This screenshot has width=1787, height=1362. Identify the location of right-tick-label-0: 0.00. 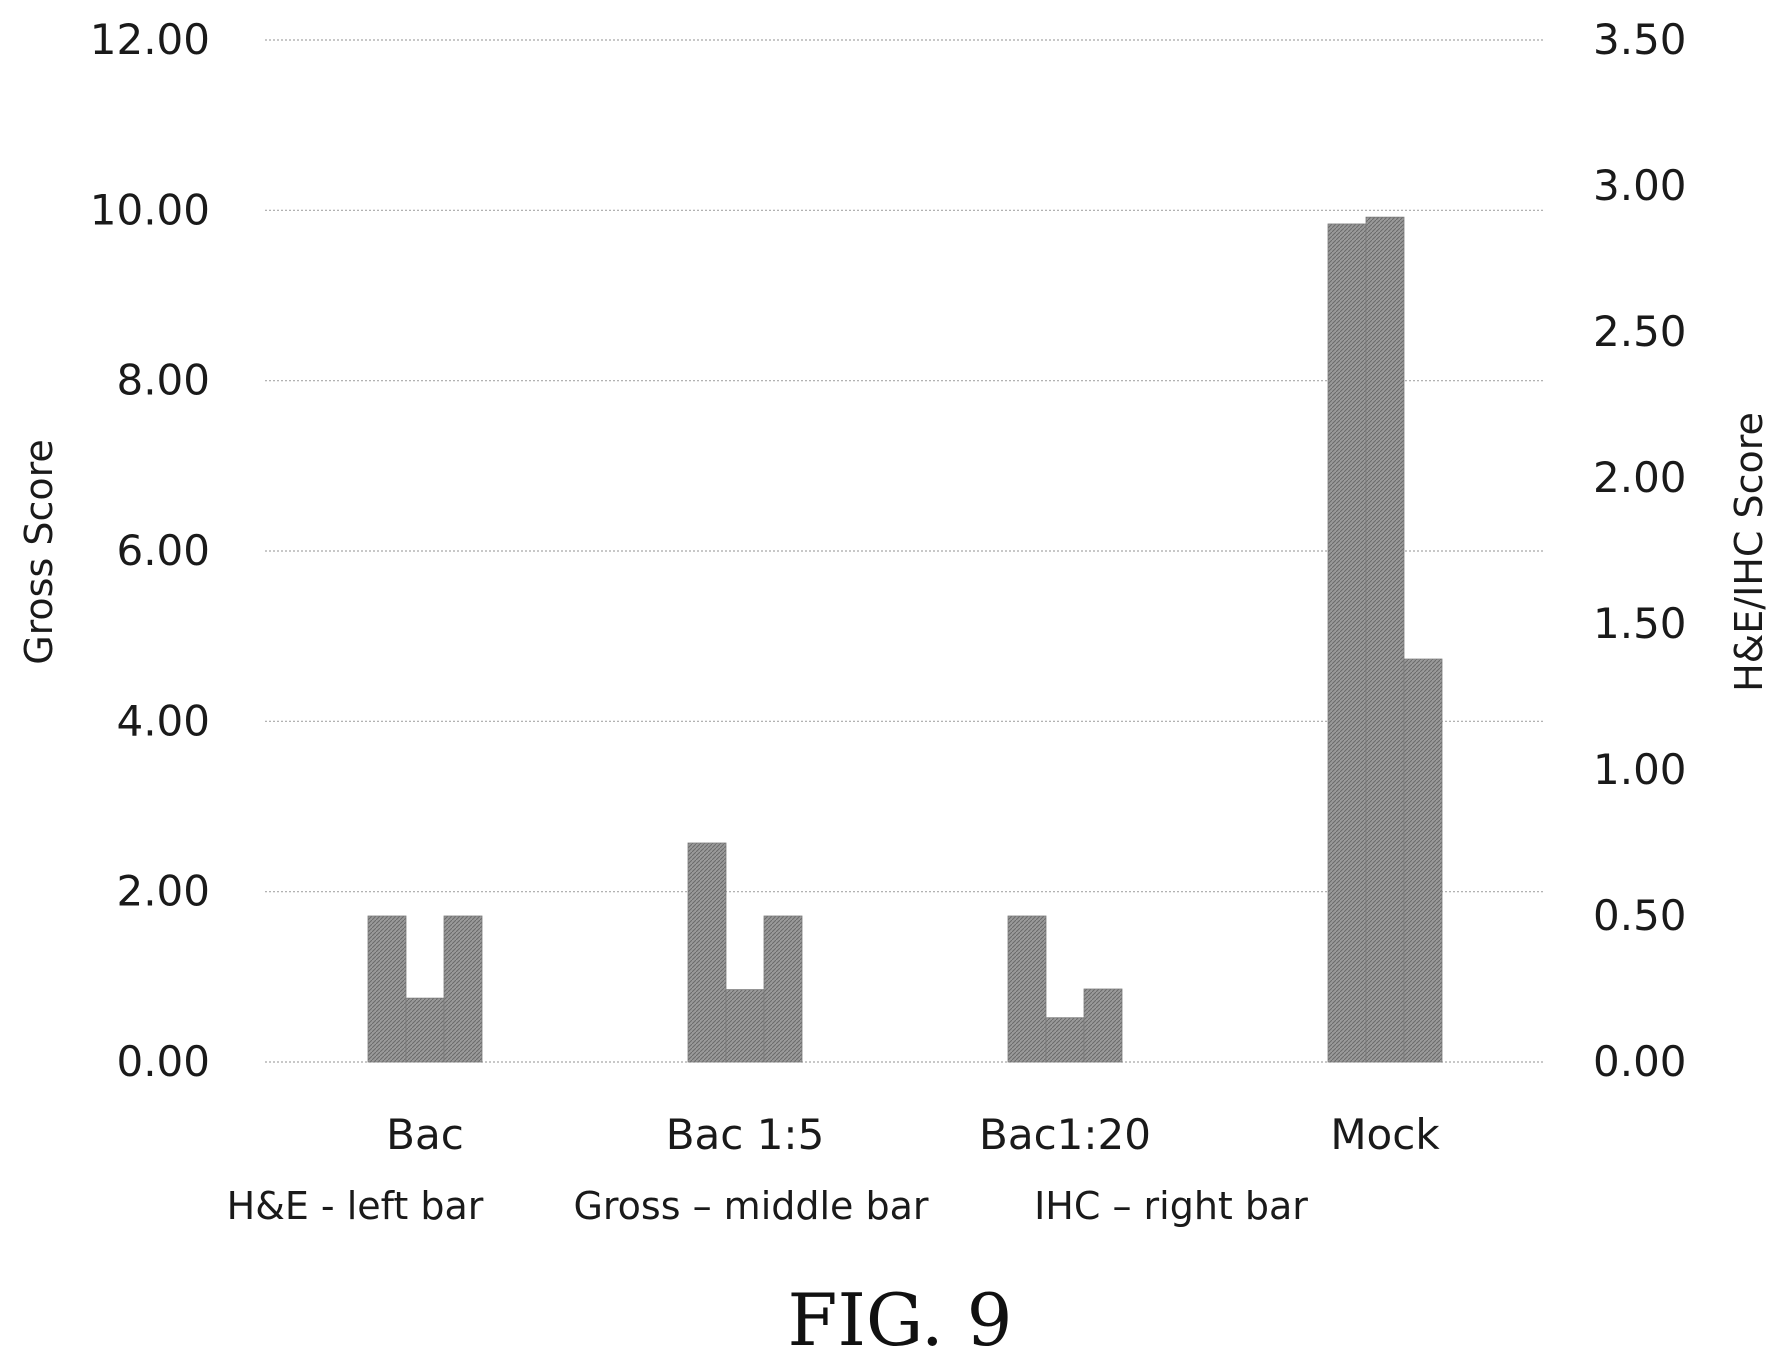
(1640, 1061).